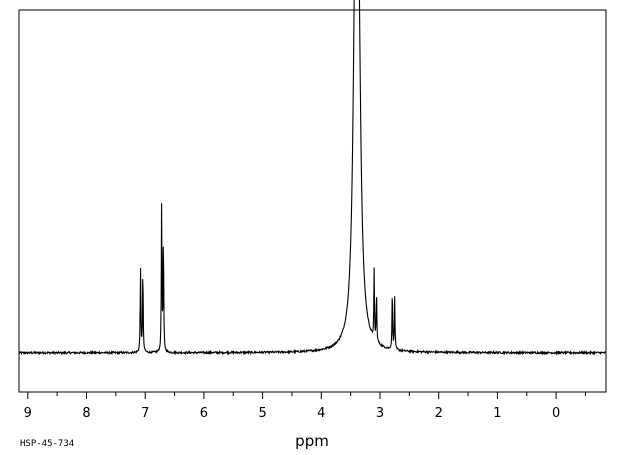 The image size is (620, 455). What do you see at coordinates (556, 413) in the screenshot?
I see `x-tick-label: 0` at bounding box center [556, 413].